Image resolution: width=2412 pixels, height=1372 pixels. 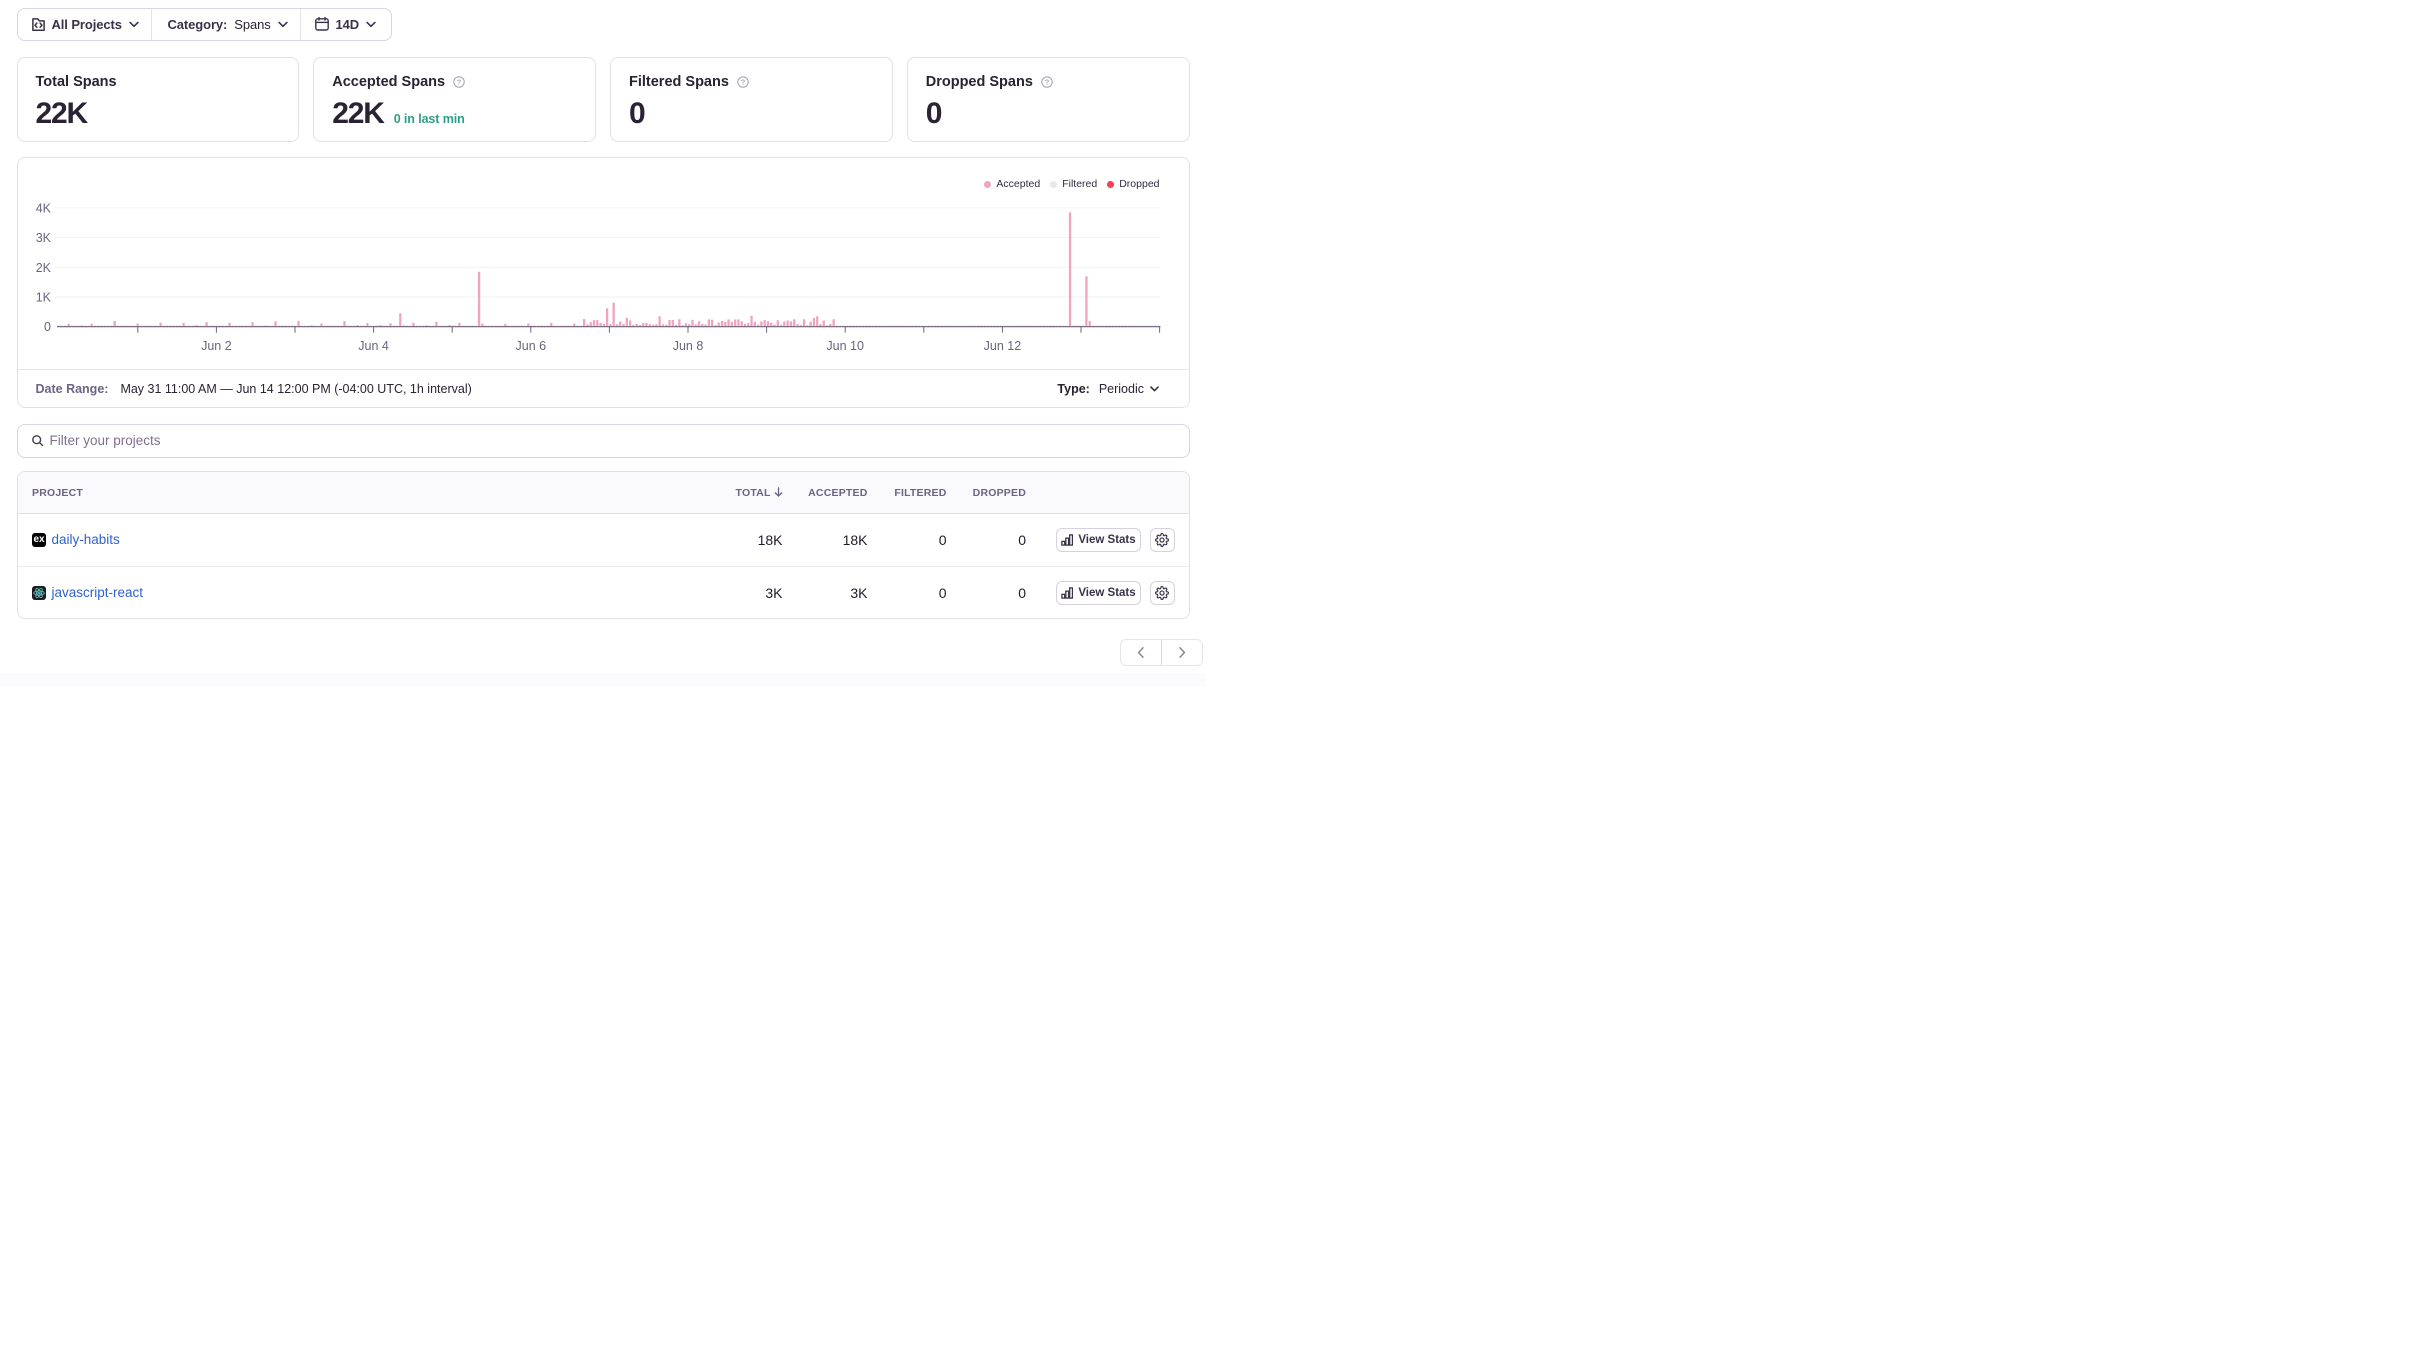 I want to click on svg-text: 4K, so click(x=44, y=208).